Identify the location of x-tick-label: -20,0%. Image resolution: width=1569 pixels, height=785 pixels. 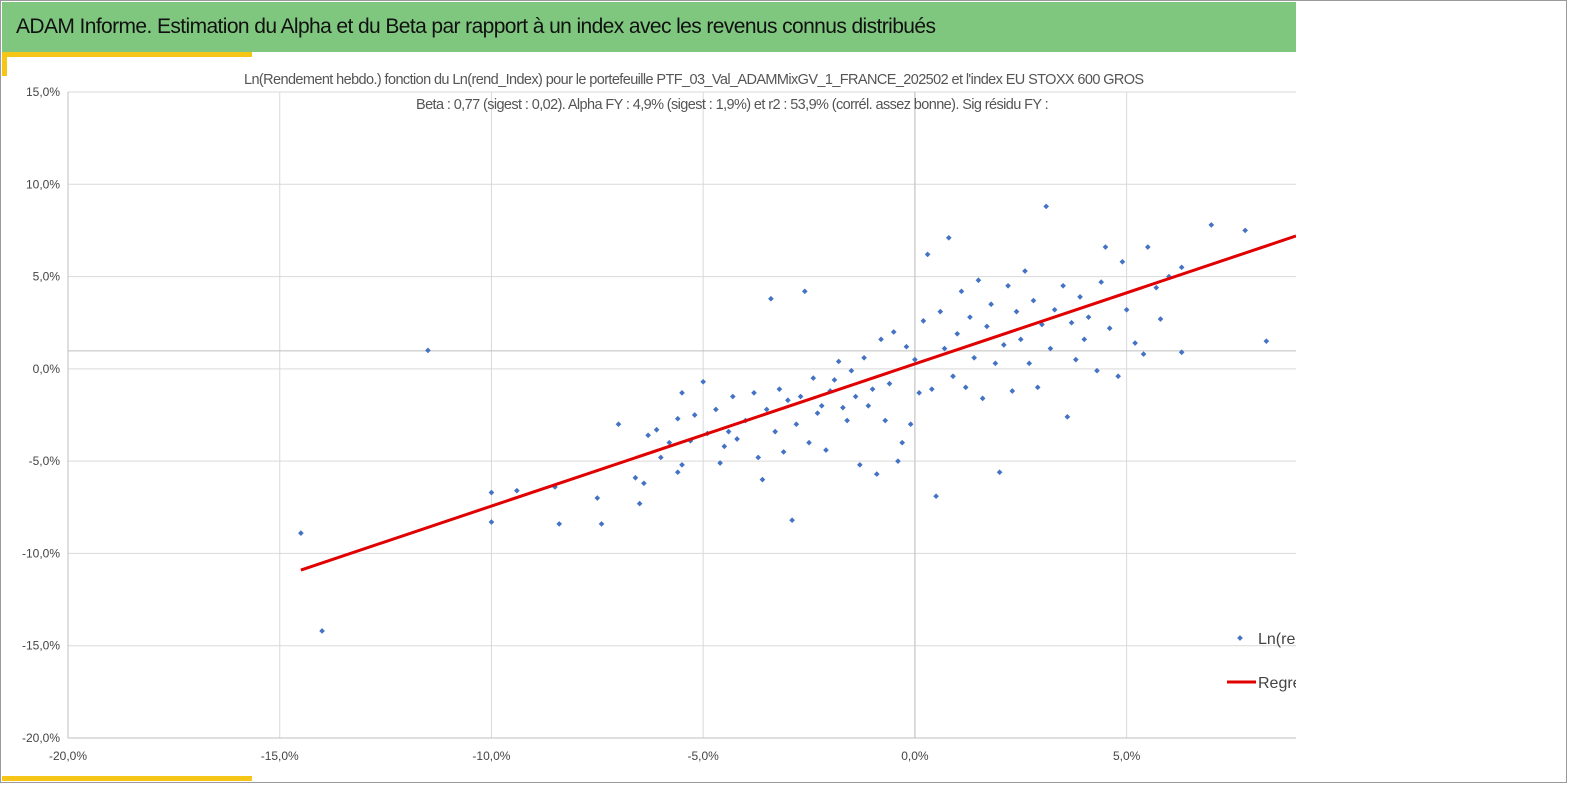
(68, 756).